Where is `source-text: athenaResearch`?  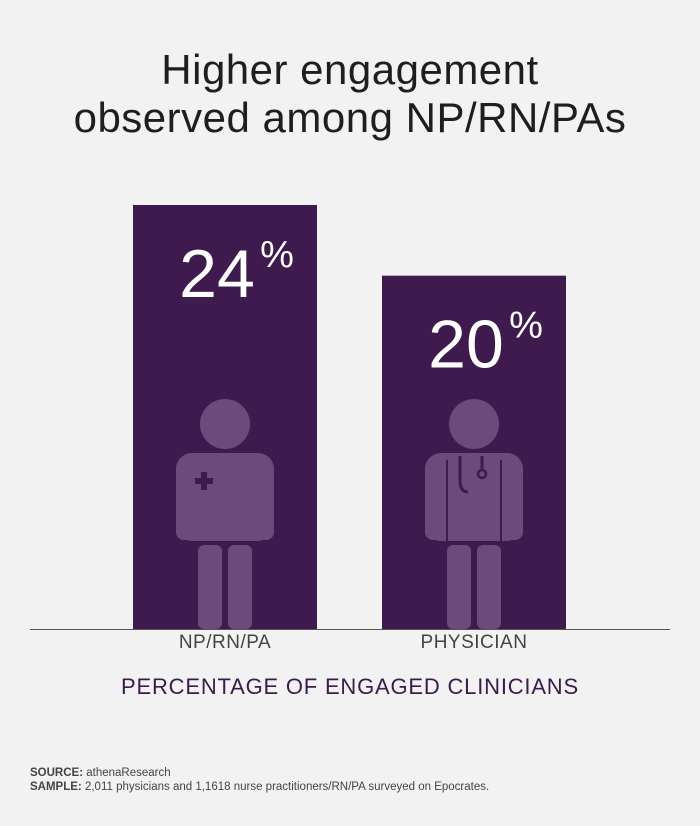
source-text: athenaResearch is located at coordinates (128, 773).